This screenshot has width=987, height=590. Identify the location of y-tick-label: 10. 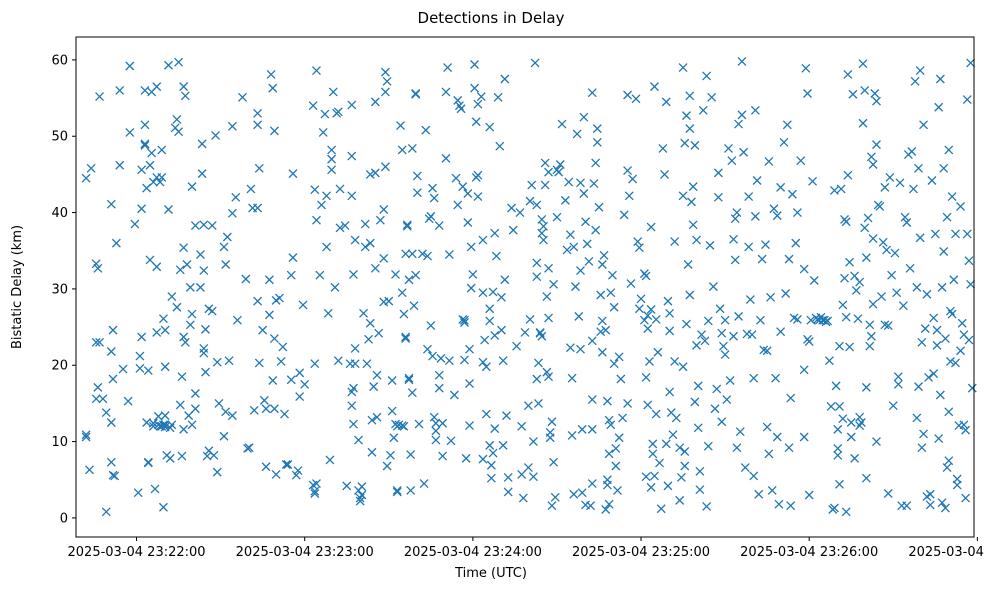
(59, 442).